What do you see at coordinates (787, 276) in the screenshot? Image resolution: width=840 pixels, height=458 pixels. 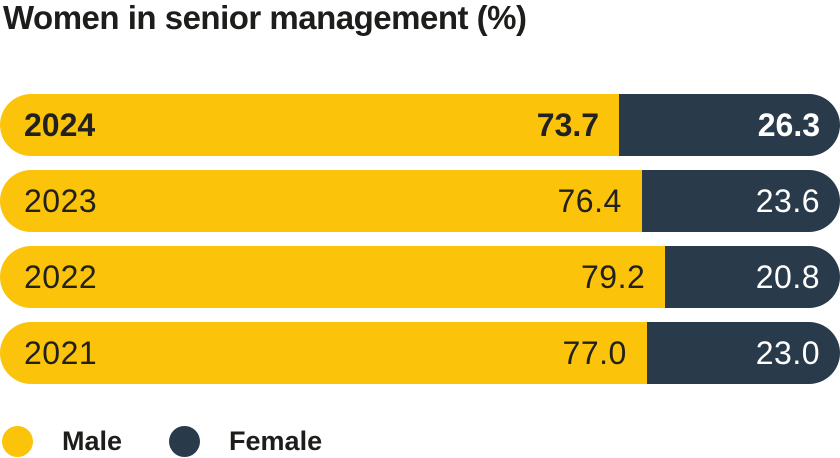 I see `female-value-label: 20.8` at bounding box center [787, 276].